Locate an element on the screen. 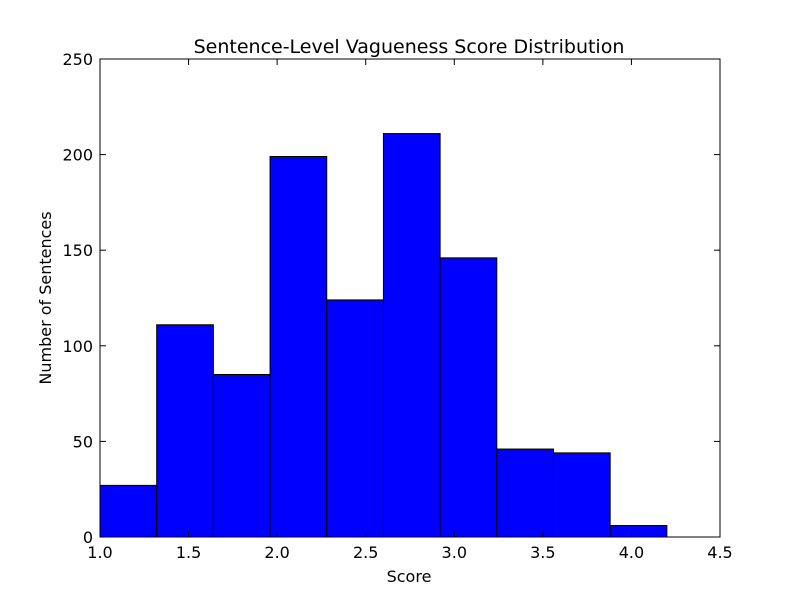 This screenshot has width=800, height=597. y-tick-label: 100 is located at coordinates (77, 346).